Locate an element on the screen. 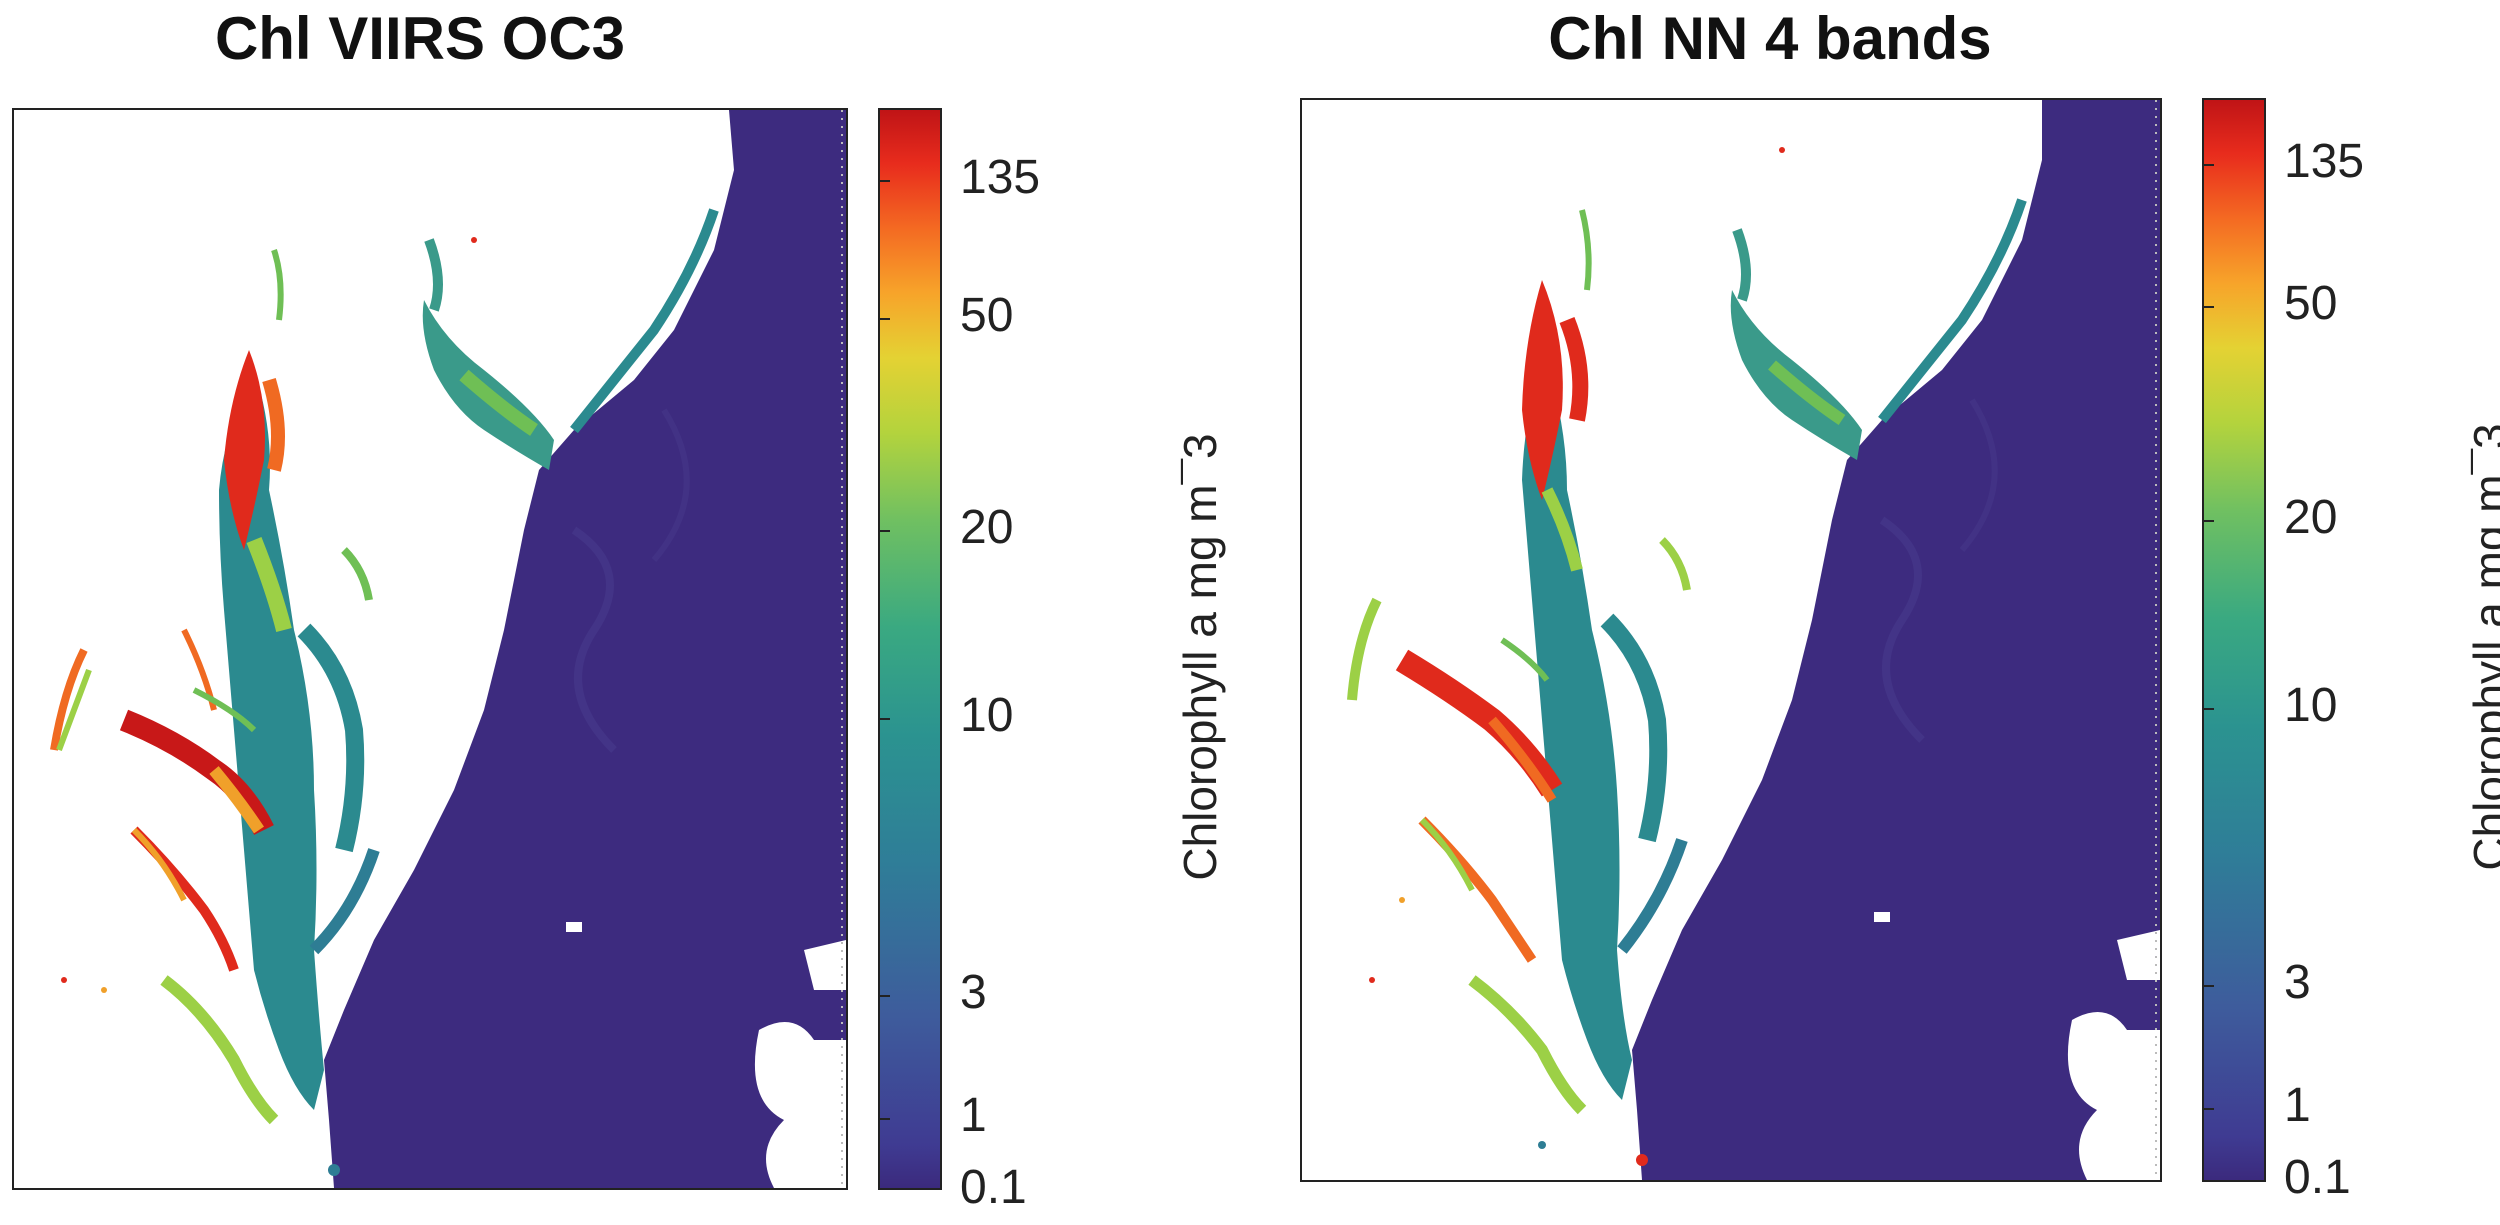  panel-title: Chl NN 4 bands is located at coordinates (1770, 38).